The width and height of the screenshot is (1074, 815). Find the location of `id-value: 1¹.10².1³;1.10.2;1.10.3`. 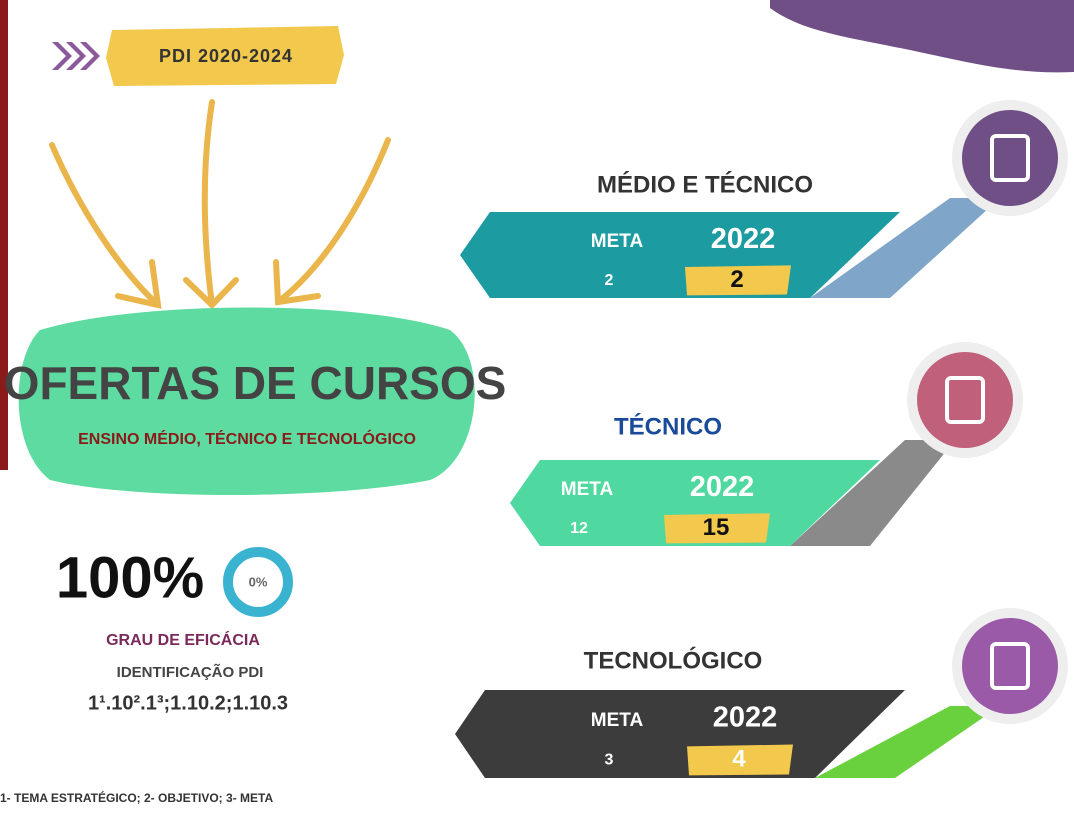

id-value: 1¹.10².1³;1.10.2;1.10.3 is located at coordinates (188, 703).